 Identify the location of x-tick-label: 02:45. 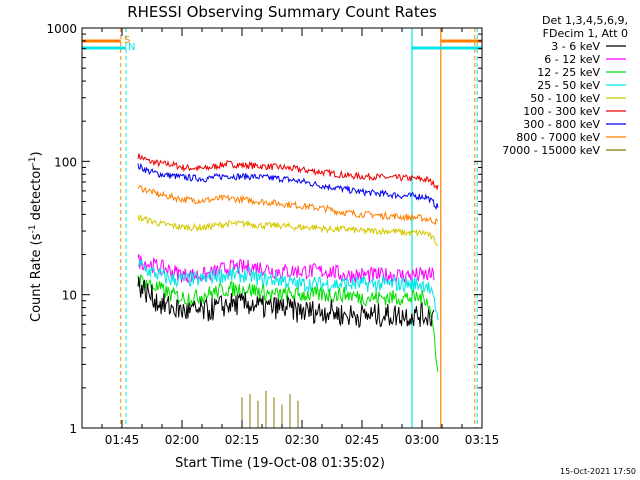
(362, 440).